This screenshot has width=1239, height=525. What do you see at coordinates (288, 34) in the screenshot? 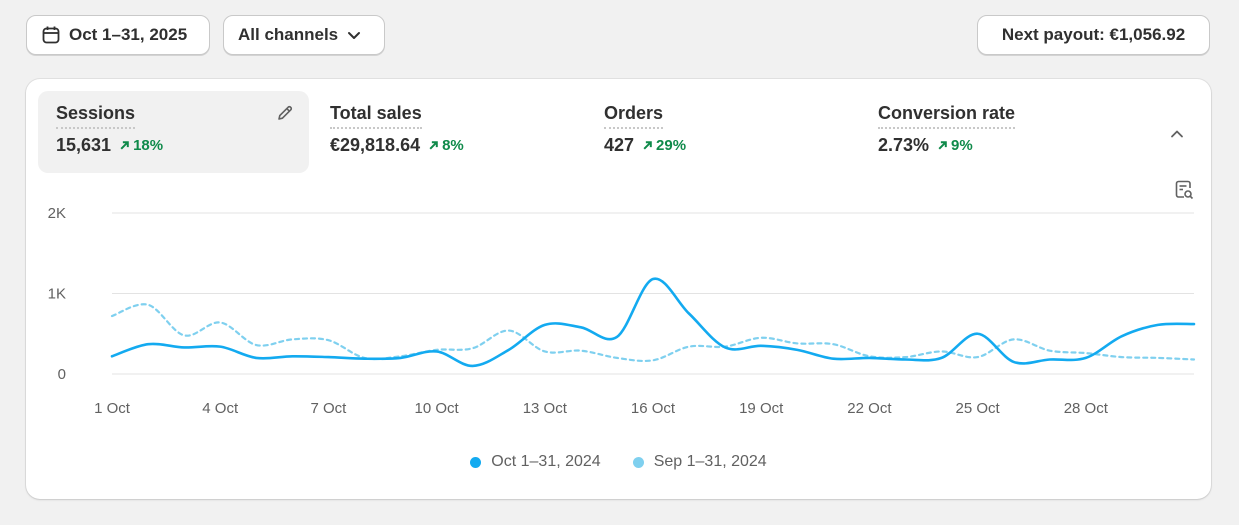
I see `channel-label: All channels` at bounding box center [288, 34].